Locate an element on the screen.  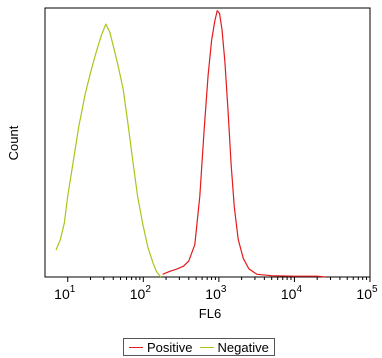
x-axis-ticks: 10¹ 10² 10³ 10⁴ 10⁵ is located at coordinates (216, 289).